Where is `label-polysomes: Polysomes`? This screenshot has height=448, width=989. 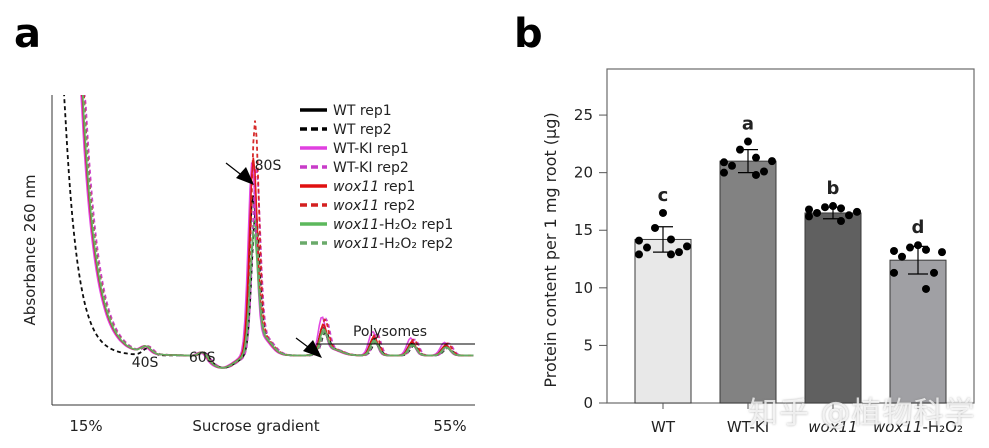
label-polysomes: Polysomes is located at coordinates (390, 332).